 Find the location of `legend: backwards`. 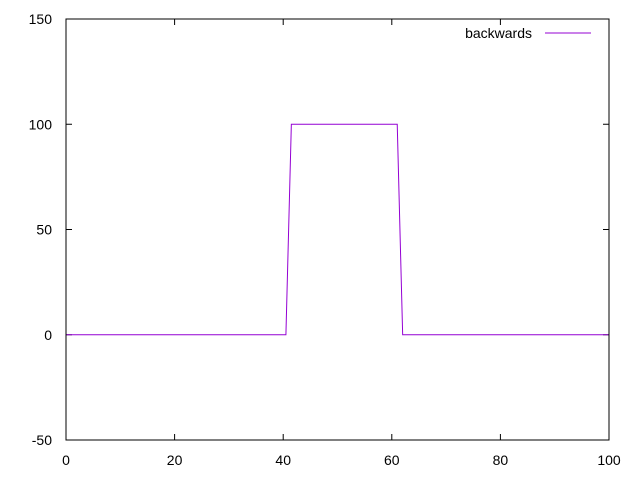

legend: backwards is located at coordinates (528, 33).